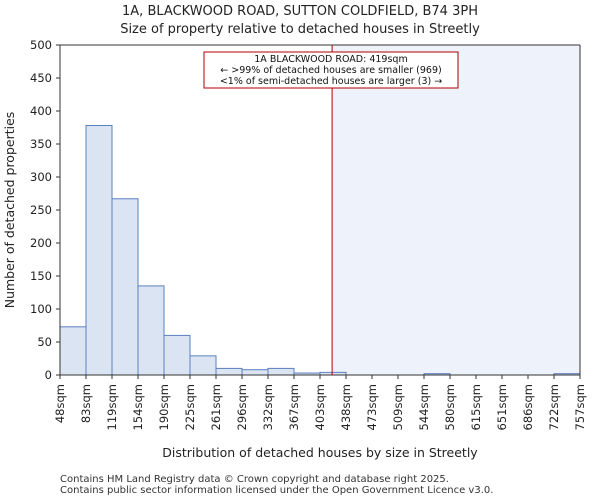  What do you see at coordinates (138, 407) in the screenshot?
I see `x-tick-label: 154sqm` at bounding box center [138, 407].